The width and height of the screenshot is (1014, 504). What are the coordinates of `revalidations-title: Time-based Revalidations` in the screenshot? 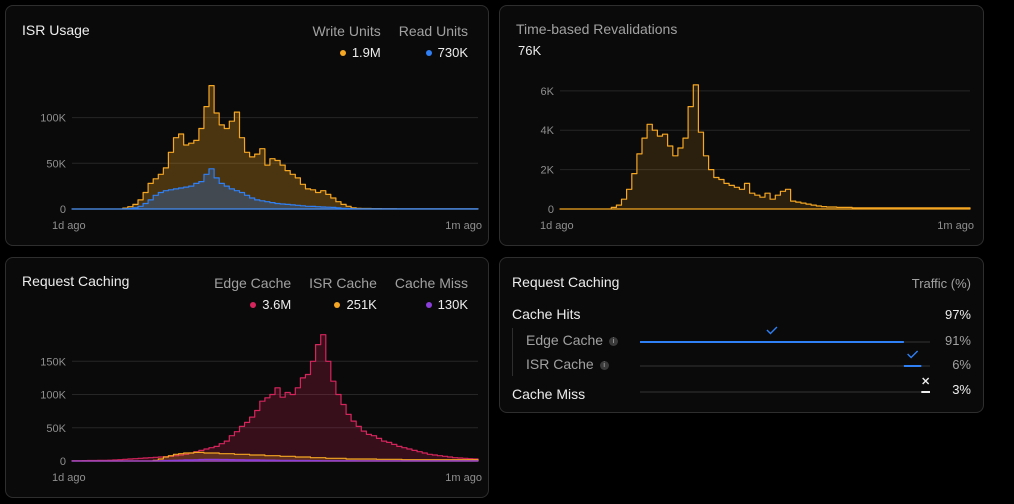 It's located at (597, 29).